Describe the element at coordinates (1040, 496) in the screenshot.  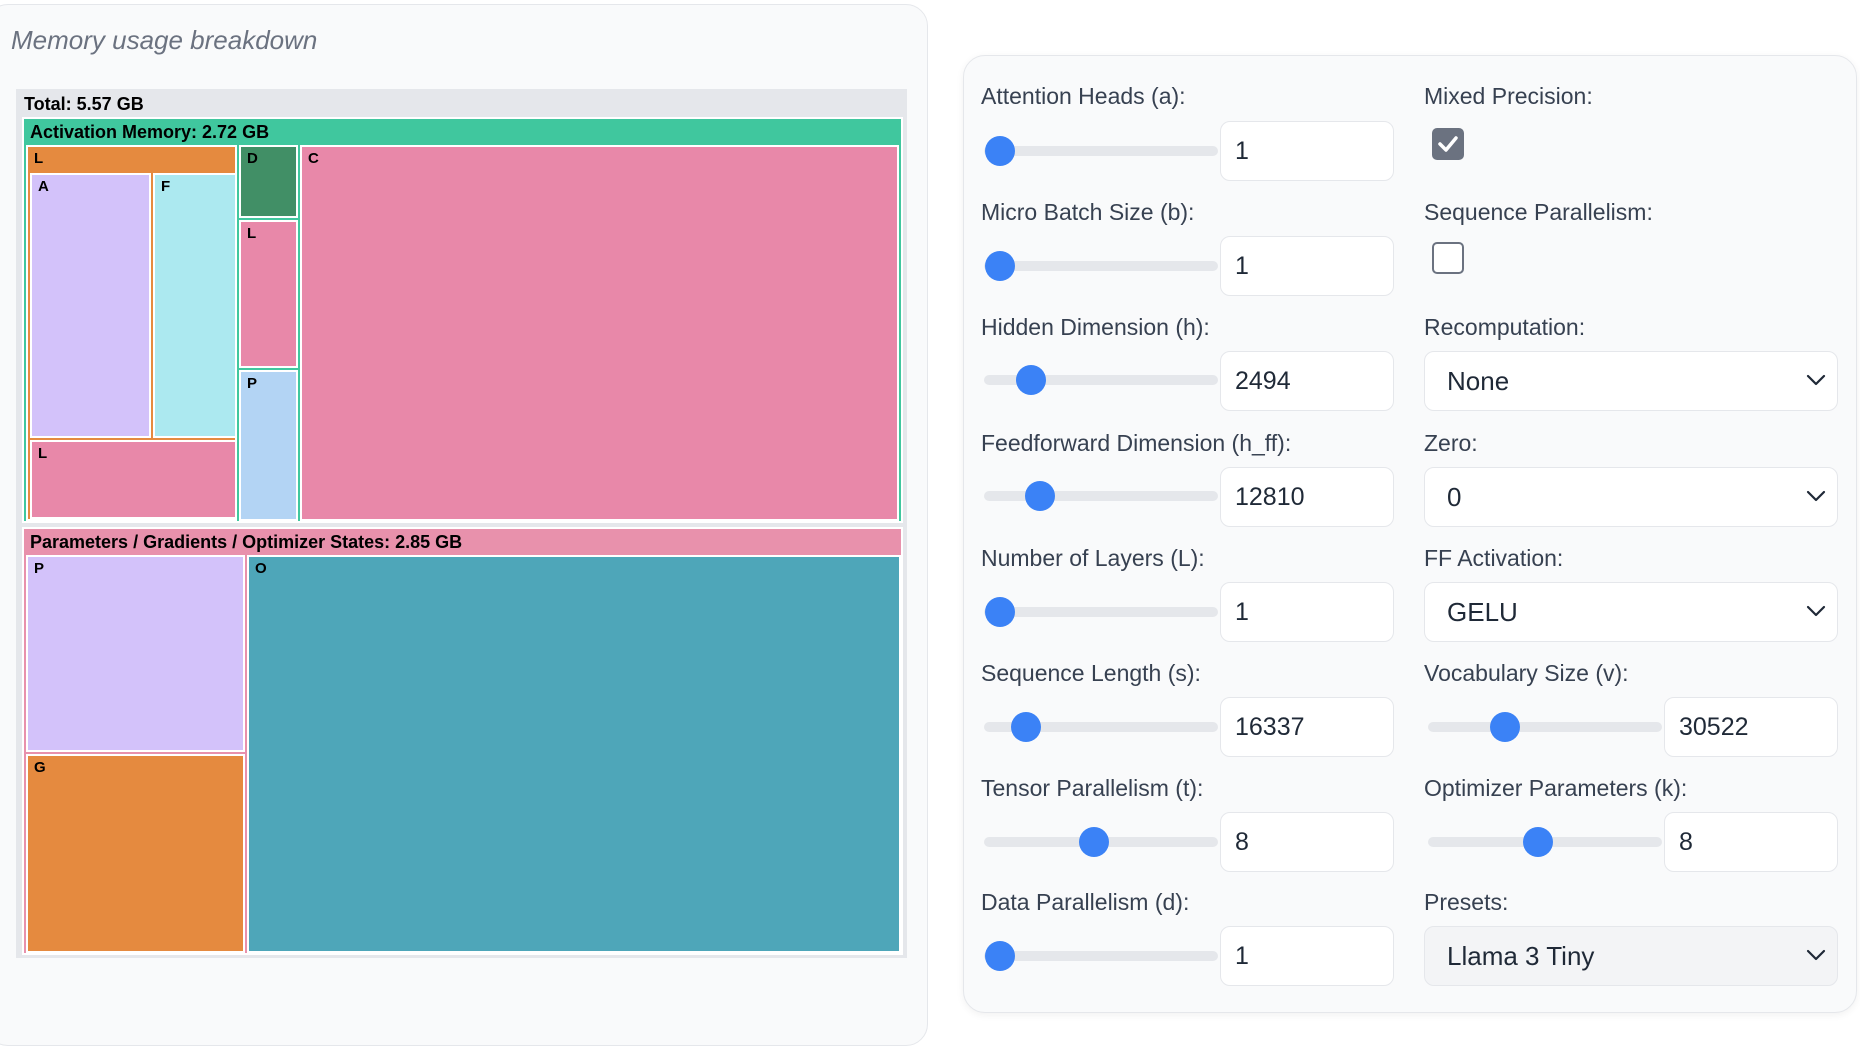
I see `ff-dim-slider-thumb` at that location.